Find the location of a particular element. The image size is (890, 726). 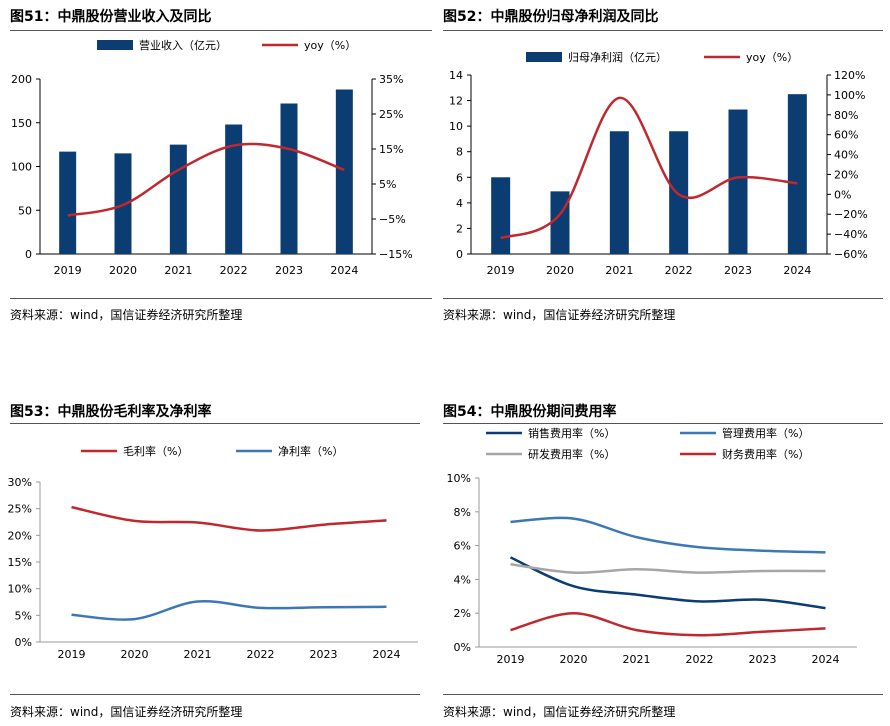

legend-label: 管理费用率（%） is located at coordinates (765, 433).